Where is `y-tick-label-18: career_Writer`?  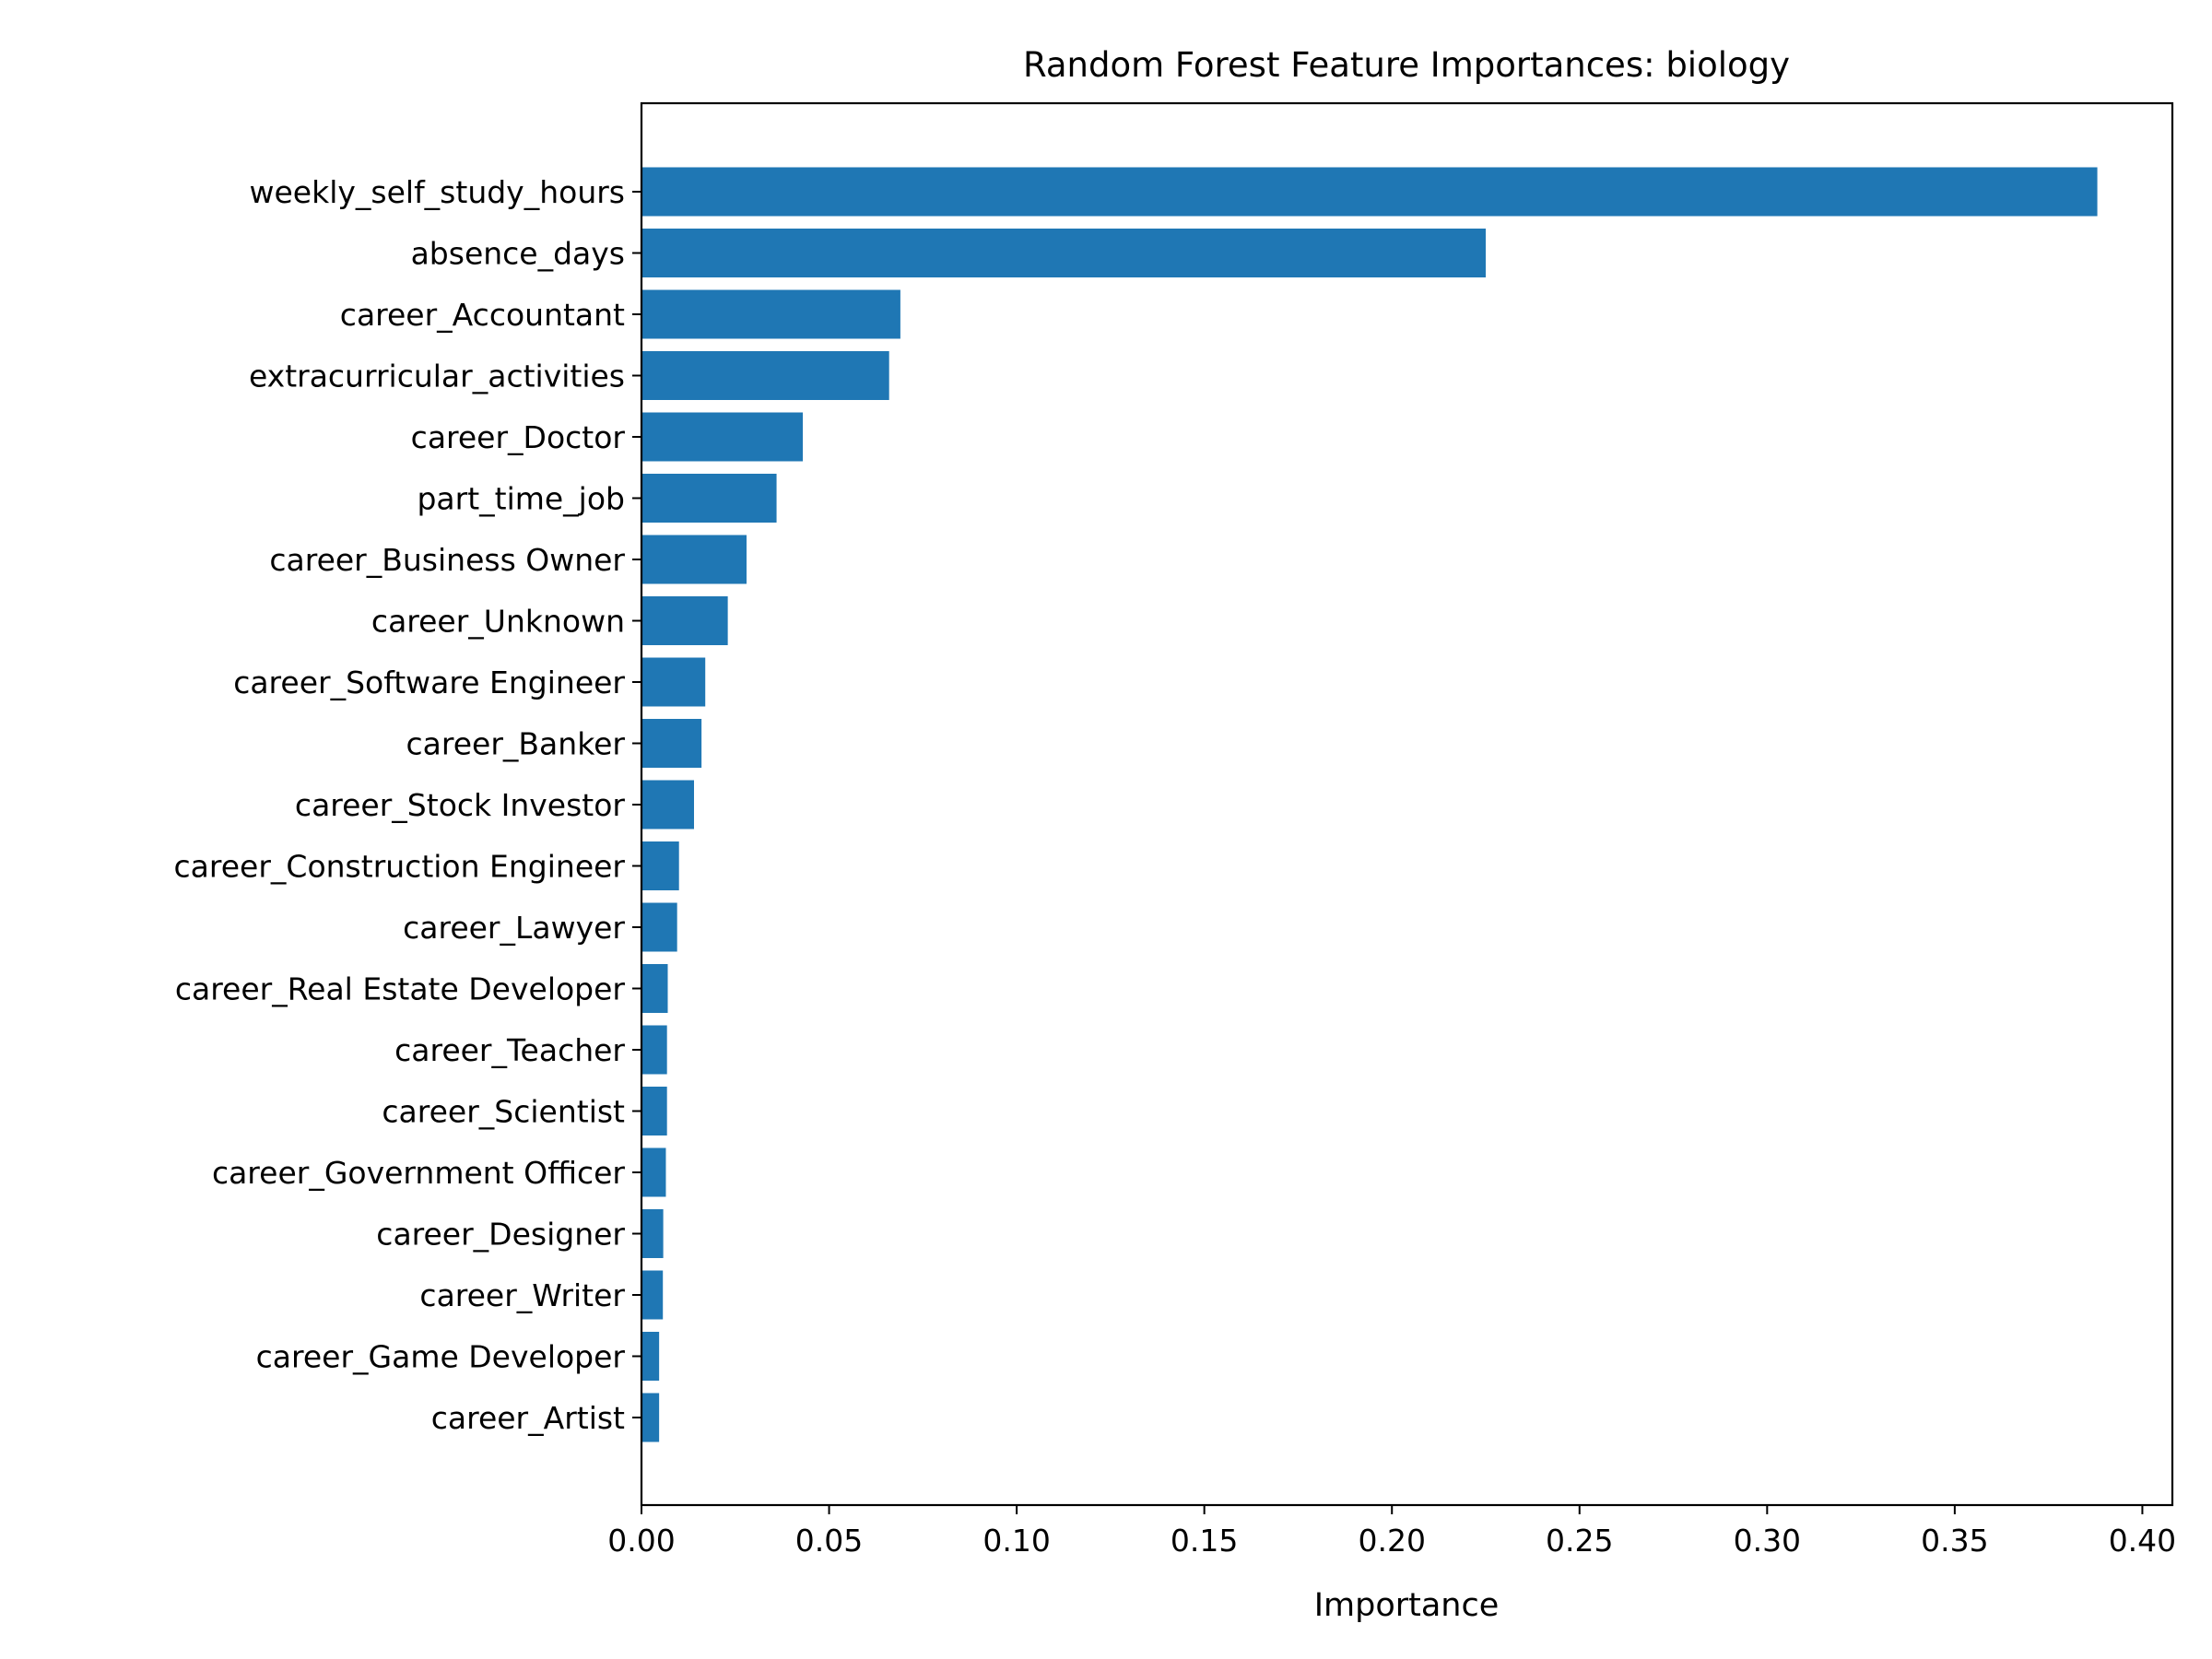
y-tick-label-18: career_Writer is located at coordinates (522, 1295).